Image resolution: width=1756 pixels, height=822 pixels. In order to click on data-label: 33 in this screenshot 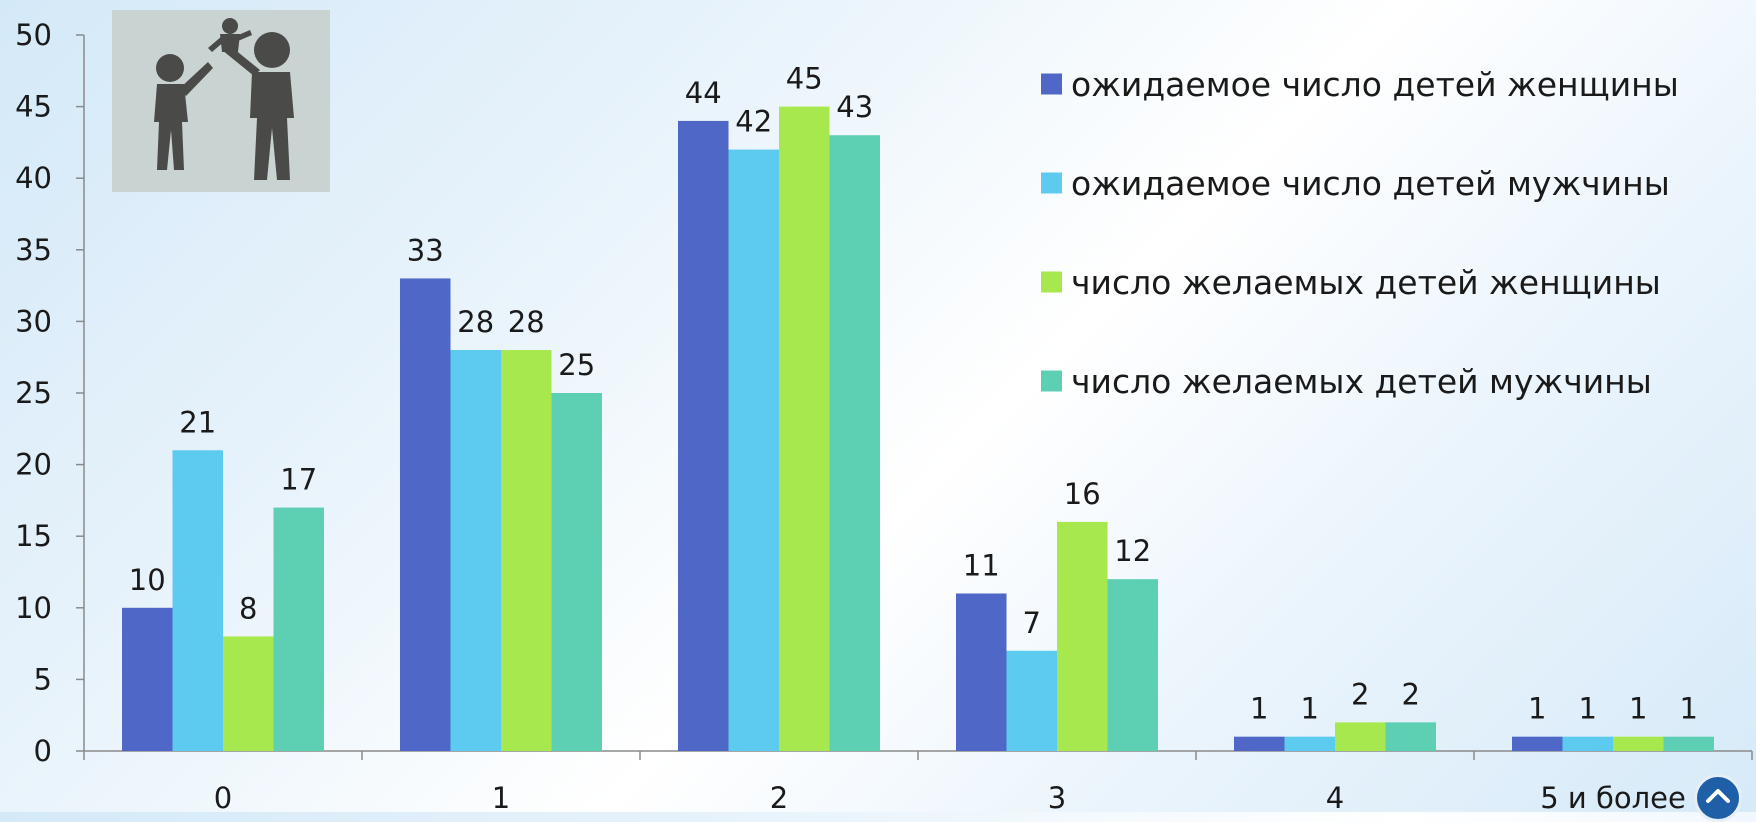, I will do `click(425, 250)`.